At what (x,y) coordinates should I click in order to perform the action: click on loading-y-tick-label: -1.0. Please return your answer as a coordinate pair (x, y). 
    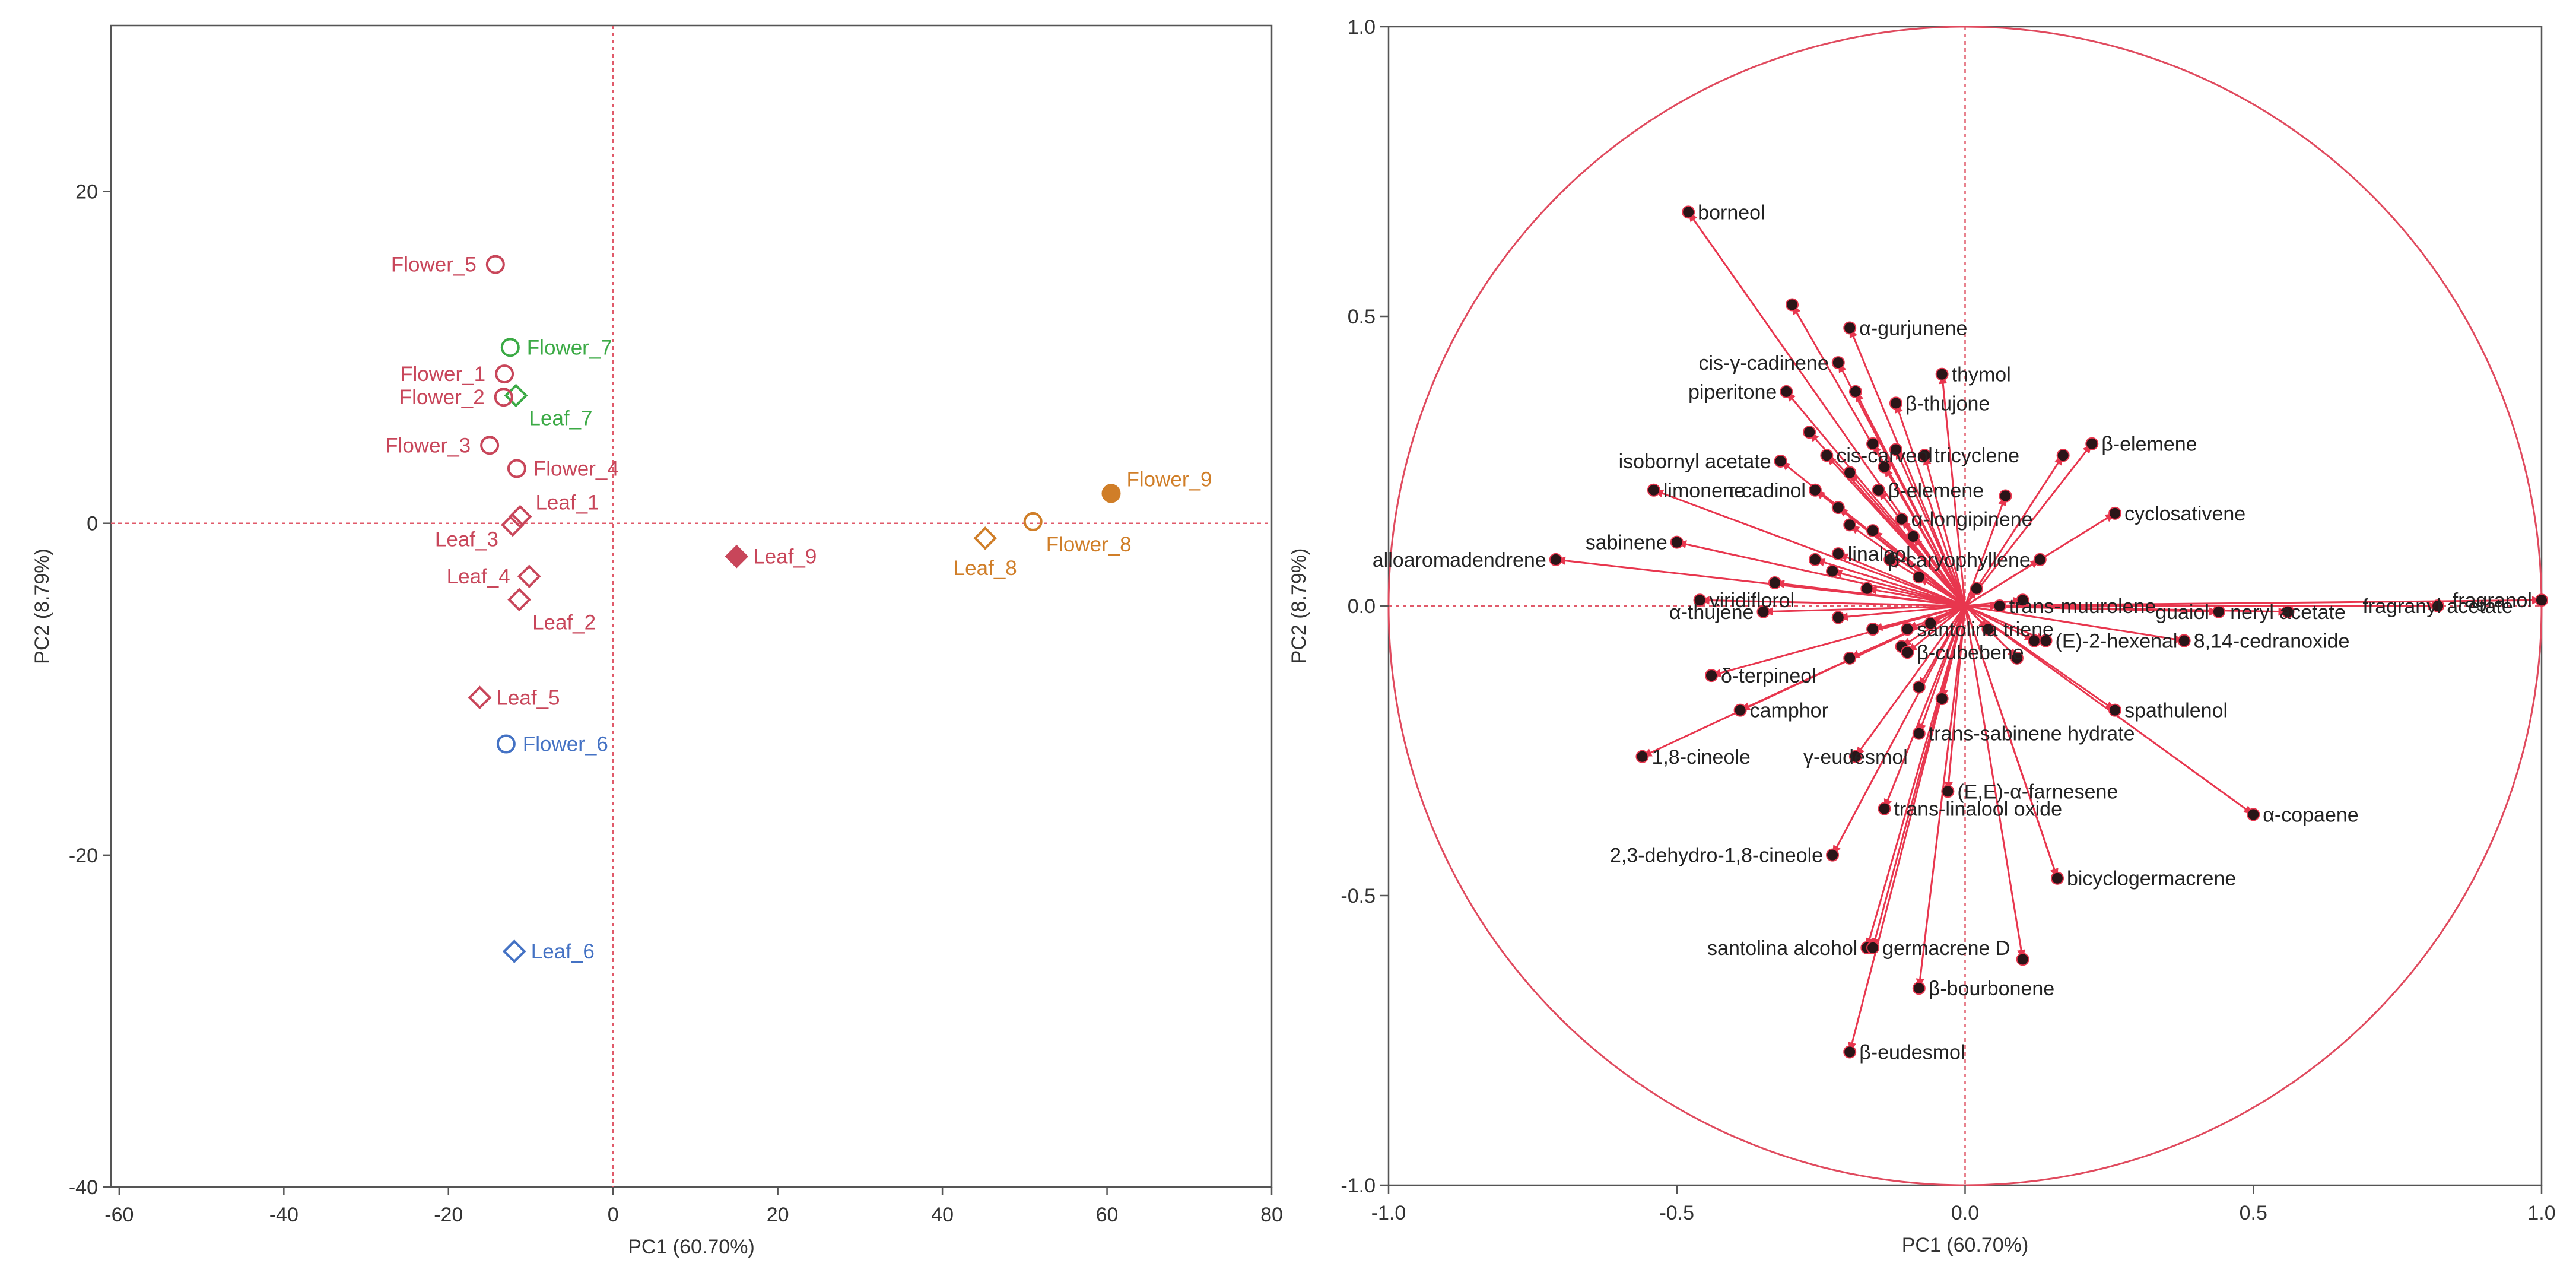
    Looking at the image, I should click on (1358, 1186).